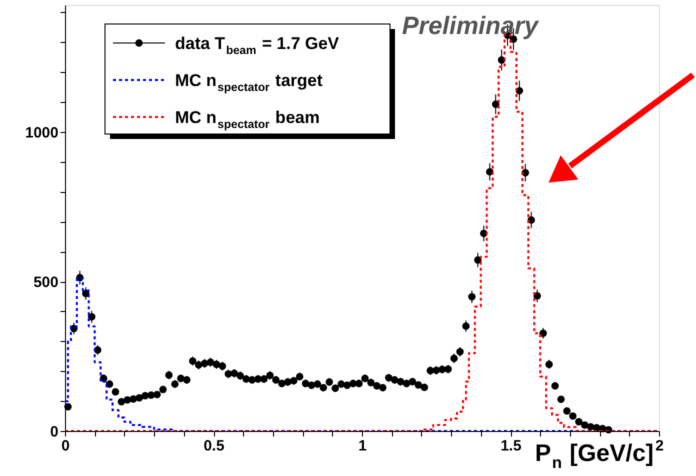 The image size is (696, 476). What do you see at coordinates (54, 432) in the screenshot?
I see `y-tick-label: 0` at bounding box center [54, 432].